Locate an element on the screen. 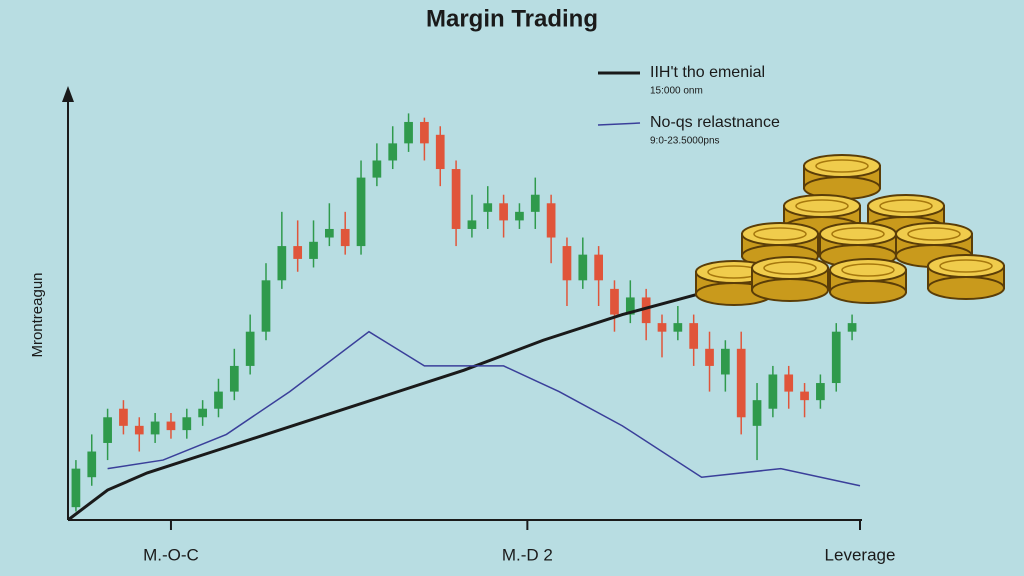 Image resolution: width=1024 pixels, height=576 pixels. y-axis-arrow is located at coordinates (68, 94).